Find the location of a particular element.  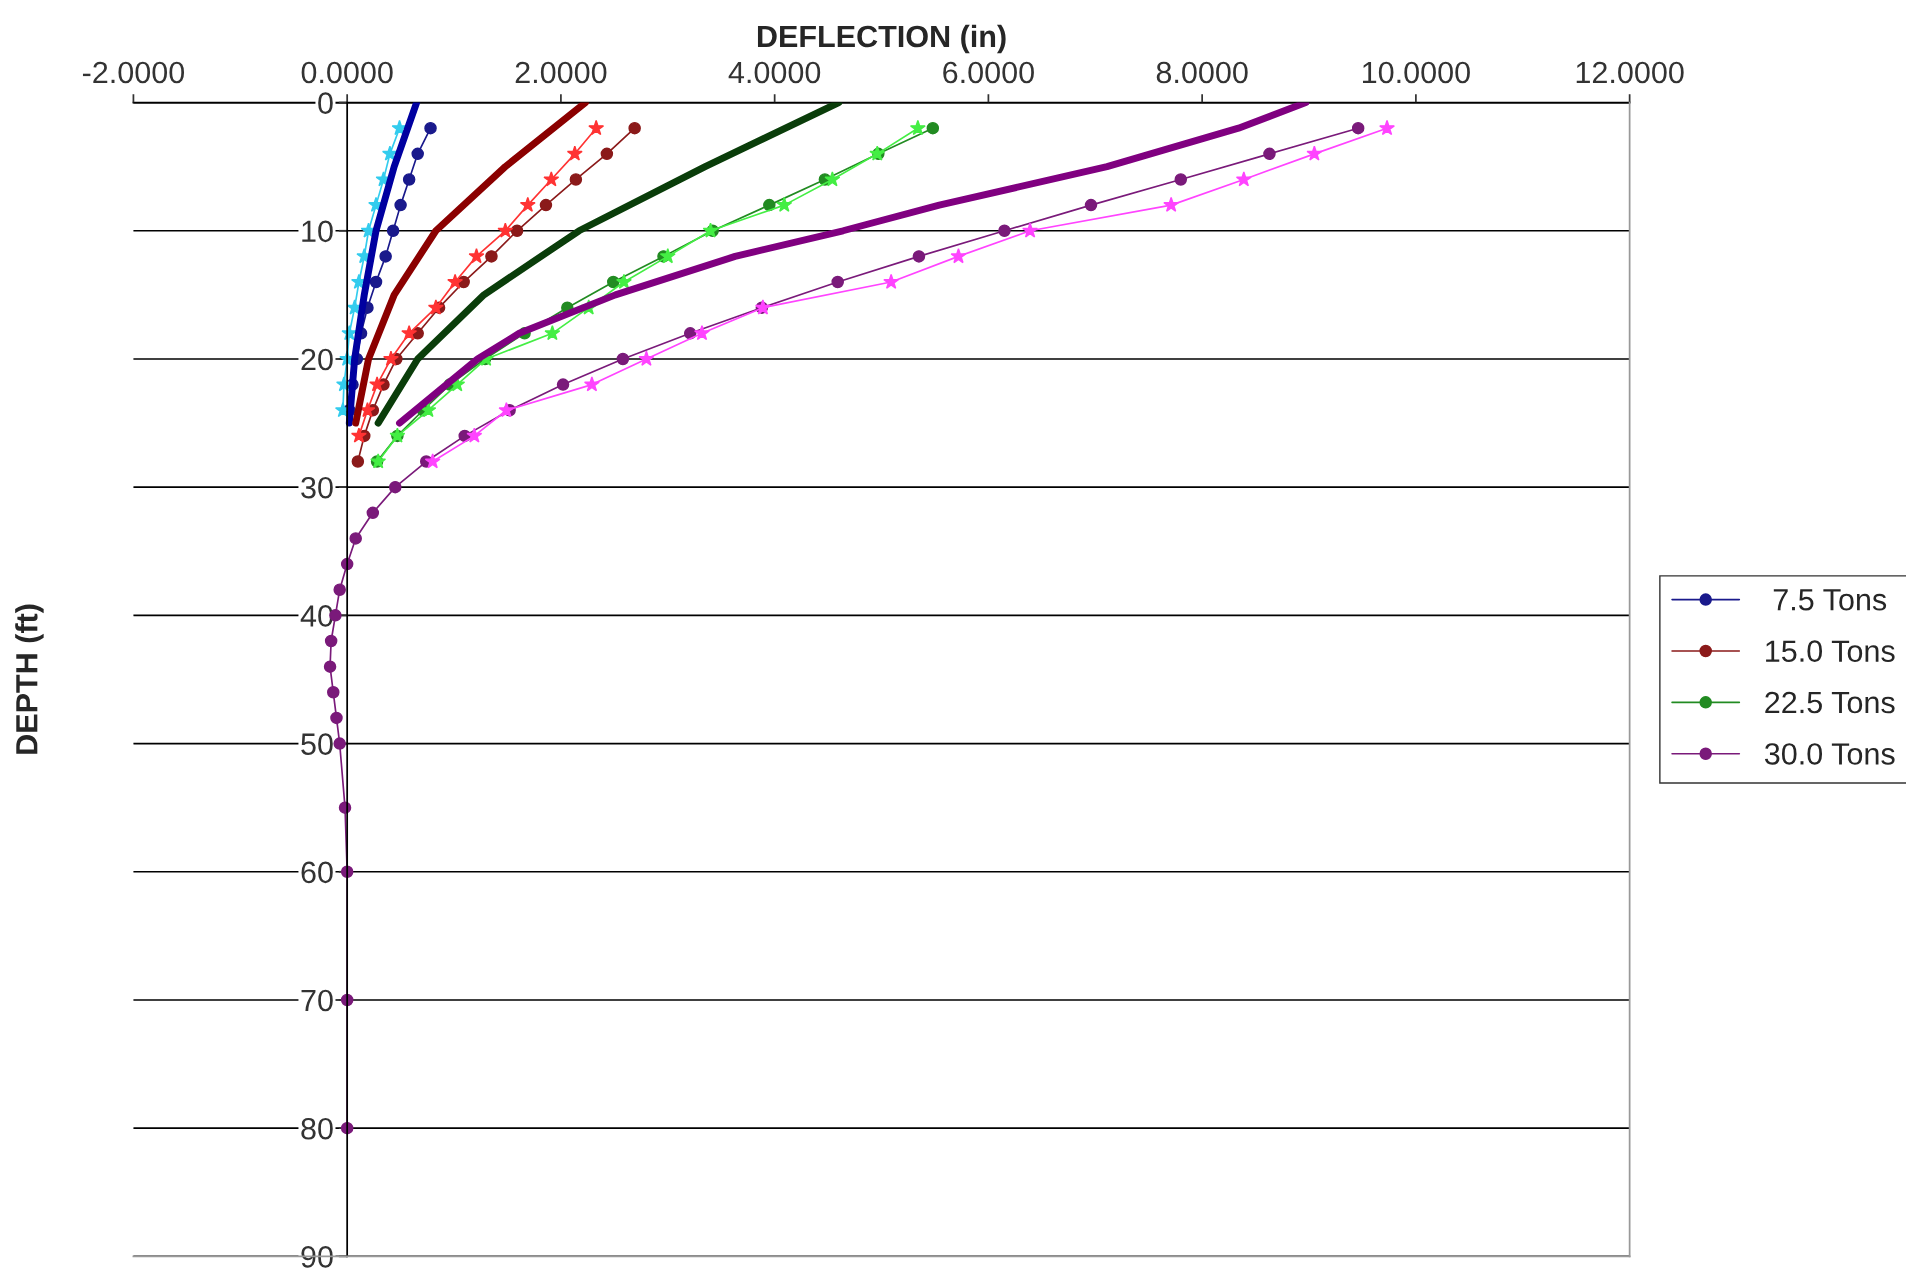

y-tick-label: 70 is located at coordinates (317, 1000).